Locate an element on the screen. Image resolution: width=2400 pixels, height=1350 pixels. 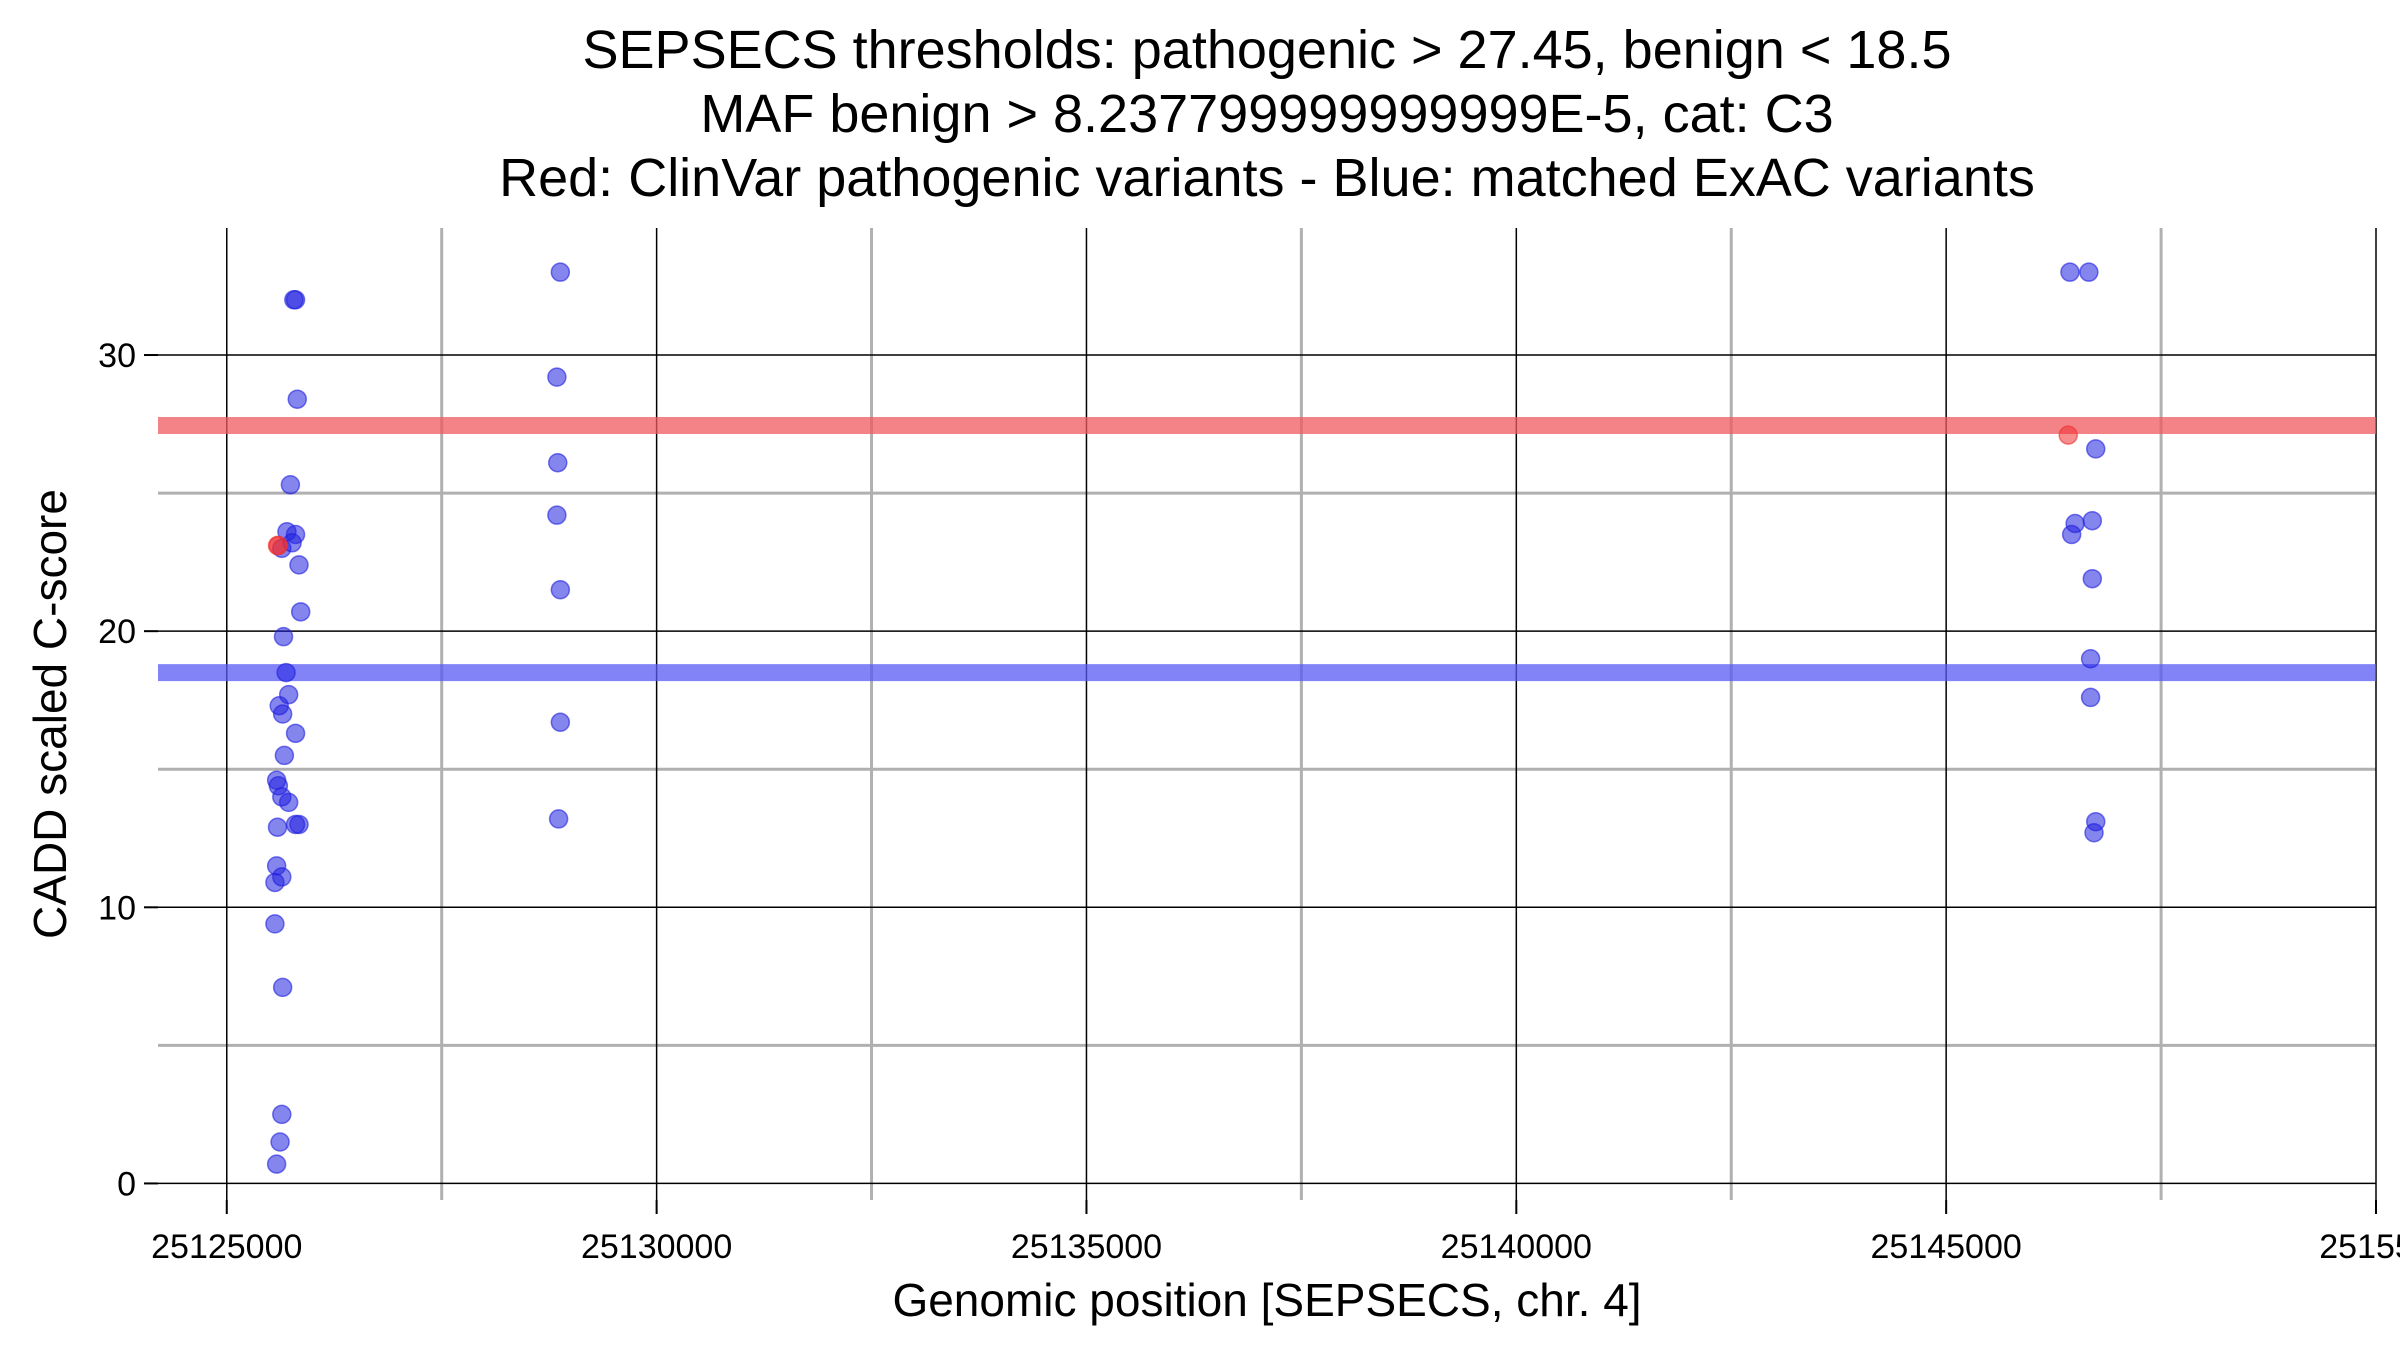
y-tick-label: 20 is located at coordinates (117, 632).